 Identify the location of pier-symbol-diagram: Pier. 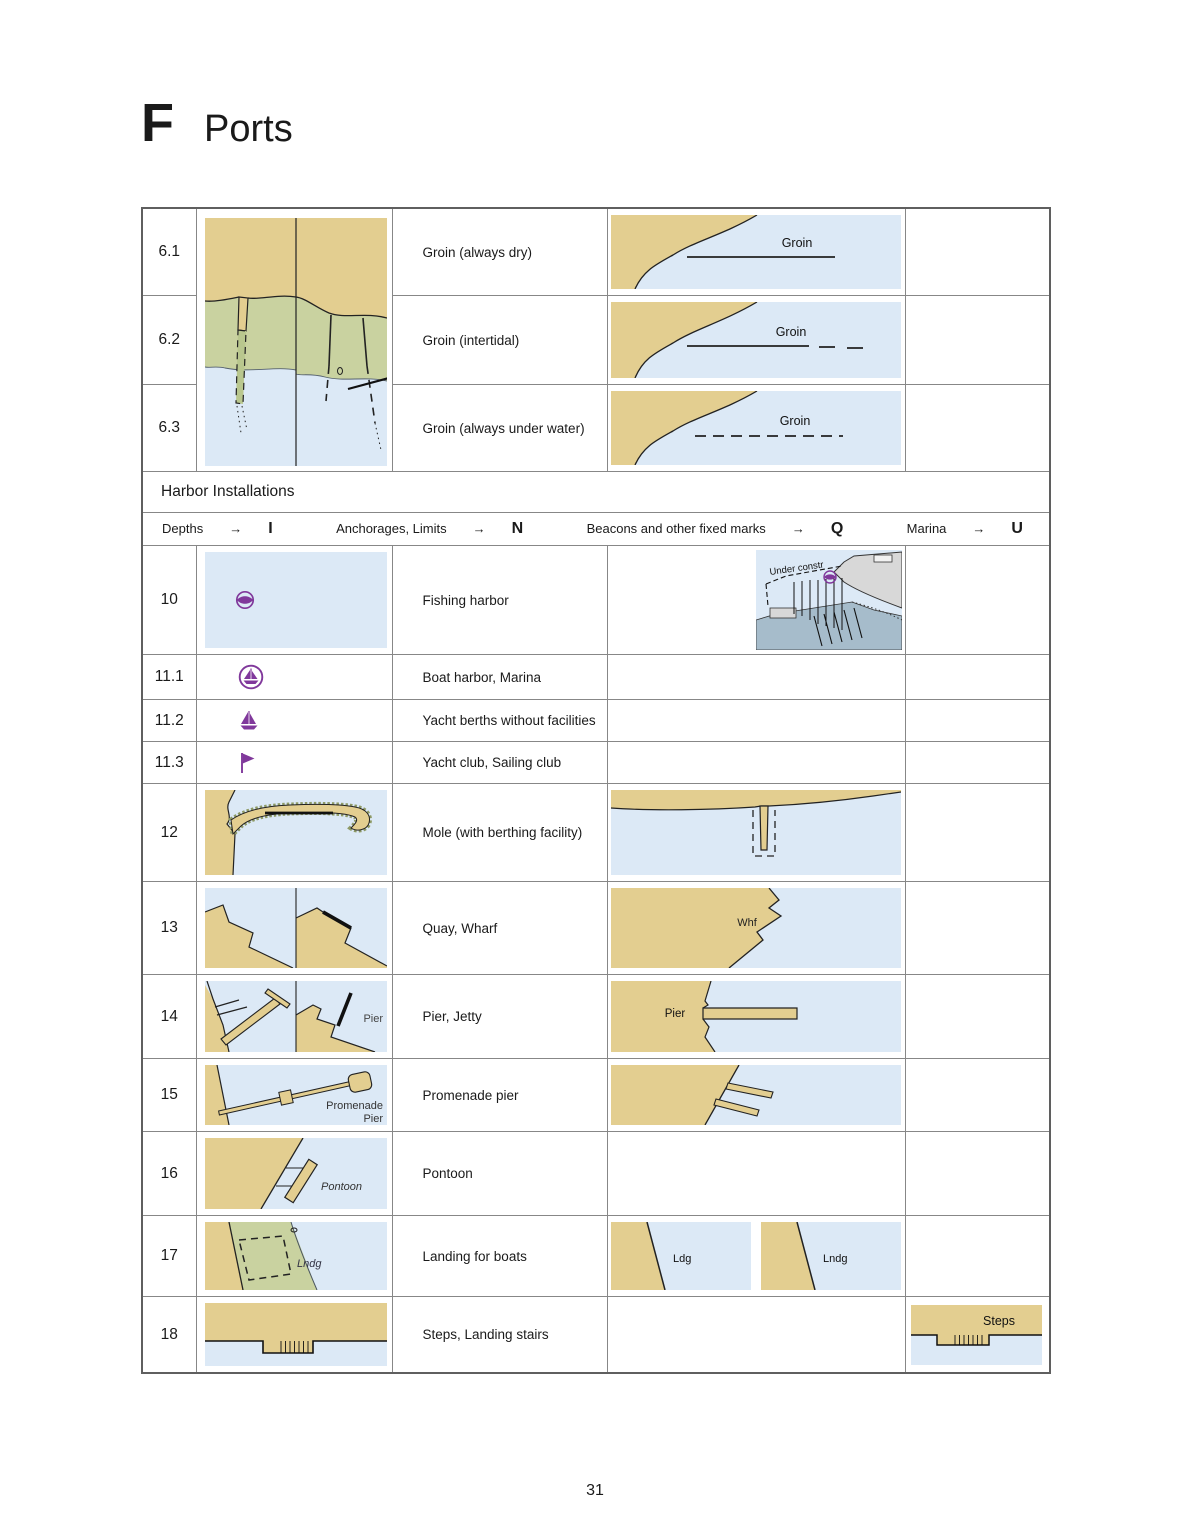
(295, 1016).